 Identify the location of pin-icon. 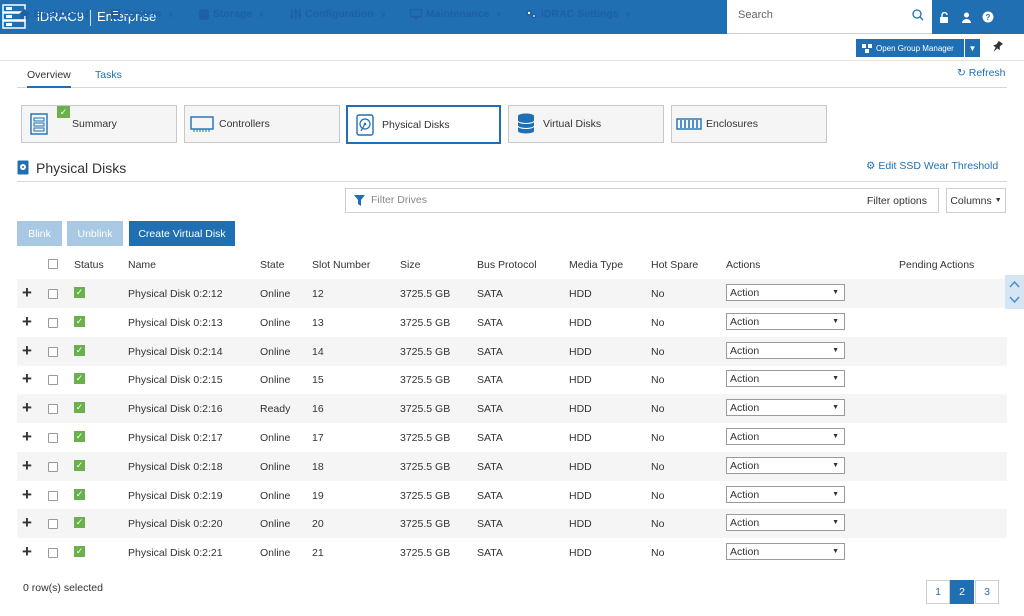
(997, 48).